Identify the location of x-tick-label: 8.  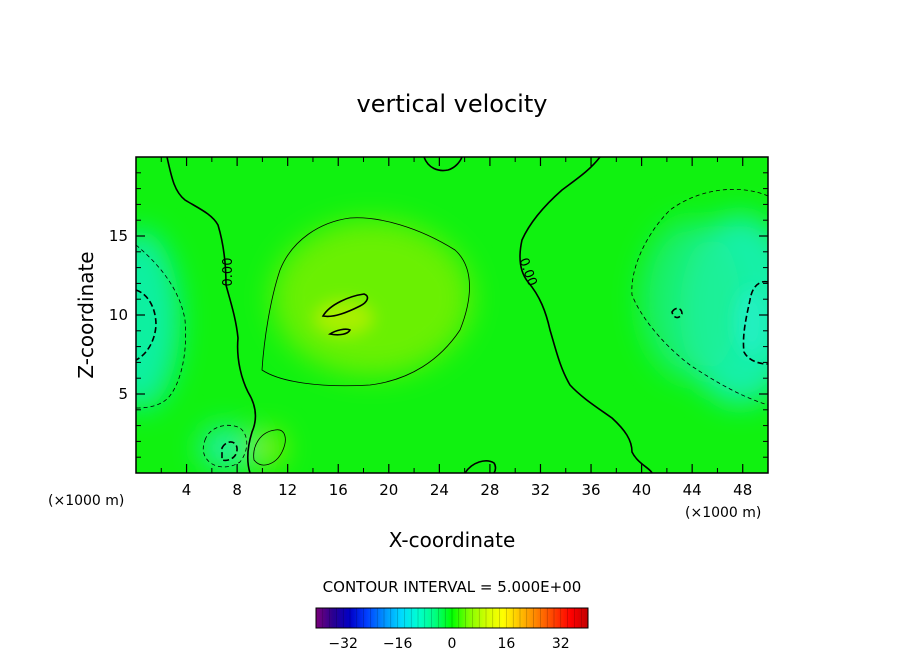
(237, 490).